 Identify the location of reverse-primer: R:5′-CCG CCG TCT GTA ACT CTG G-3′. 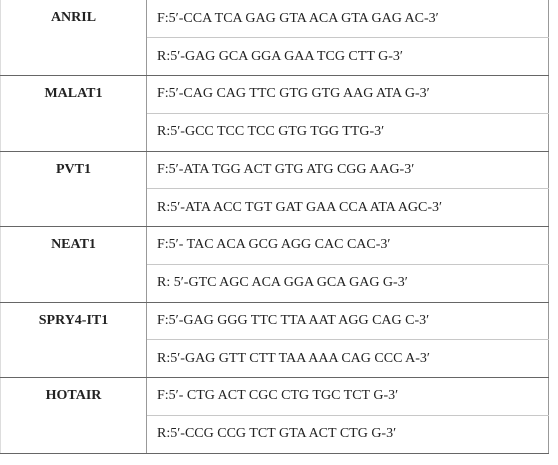
(347, 434).